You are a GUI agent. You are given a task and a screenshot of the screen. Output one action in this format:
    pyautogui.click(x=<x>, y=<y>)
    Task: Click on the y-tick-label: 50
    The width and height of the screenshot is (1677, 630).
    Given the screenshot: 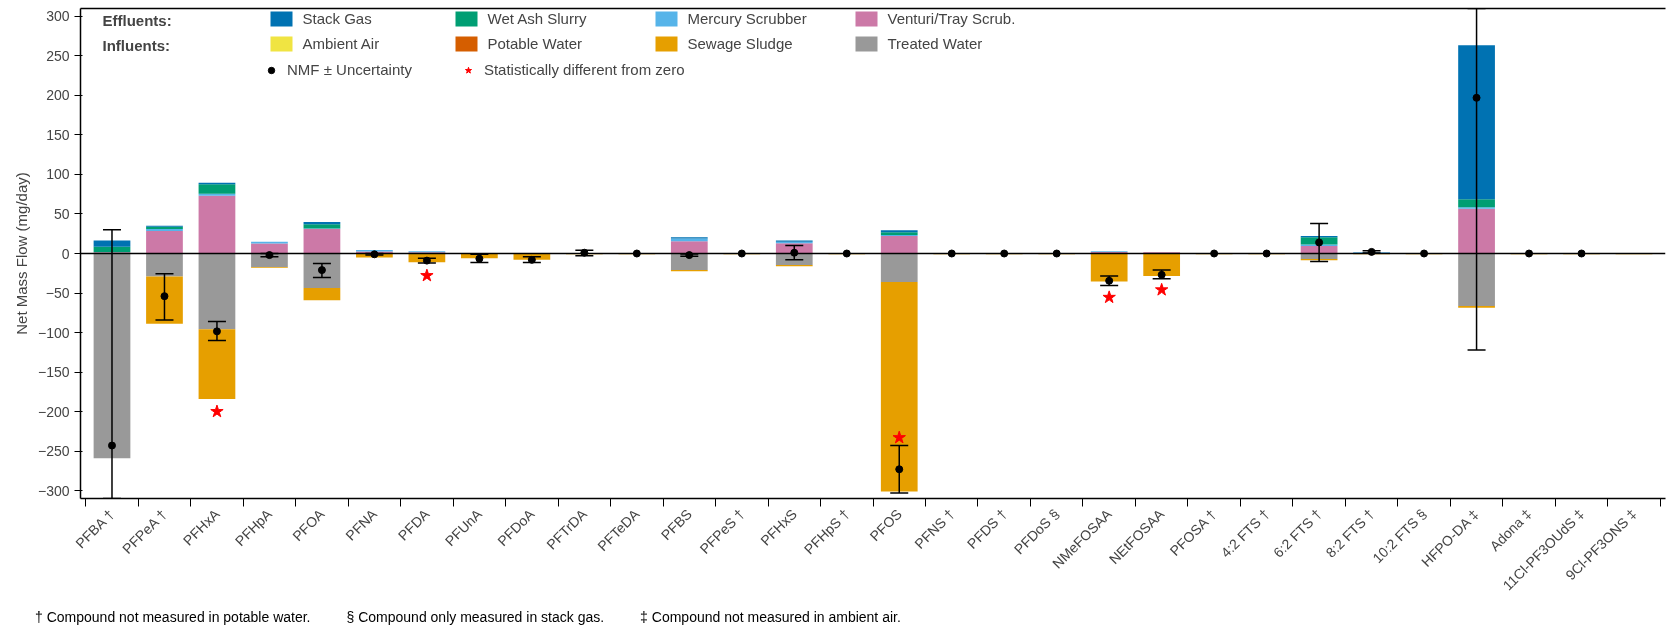 What is the action you would take?
    pyautogui.click(x=61, y=213)
    